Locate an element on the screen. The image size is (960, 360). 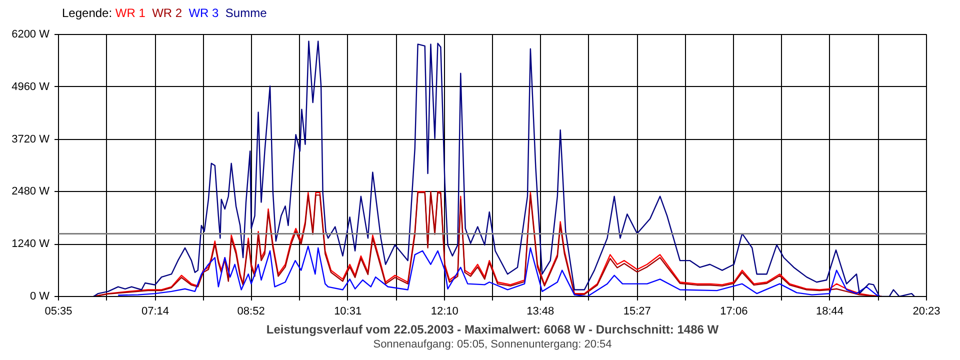
y-tick-label: 1240 W is located at coordinates (31, 244).